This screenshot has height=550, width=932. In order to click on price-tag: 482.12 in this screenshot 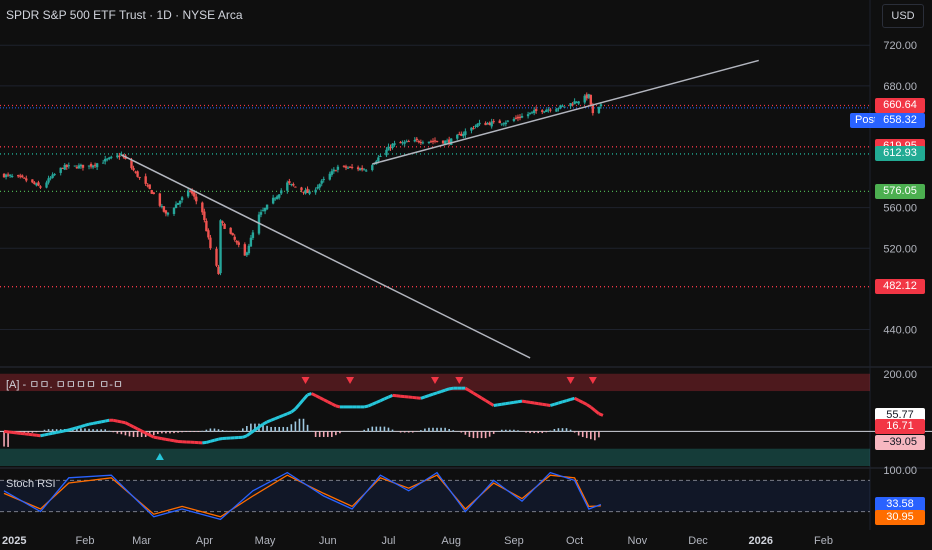, I will do `click(900, 287)`.